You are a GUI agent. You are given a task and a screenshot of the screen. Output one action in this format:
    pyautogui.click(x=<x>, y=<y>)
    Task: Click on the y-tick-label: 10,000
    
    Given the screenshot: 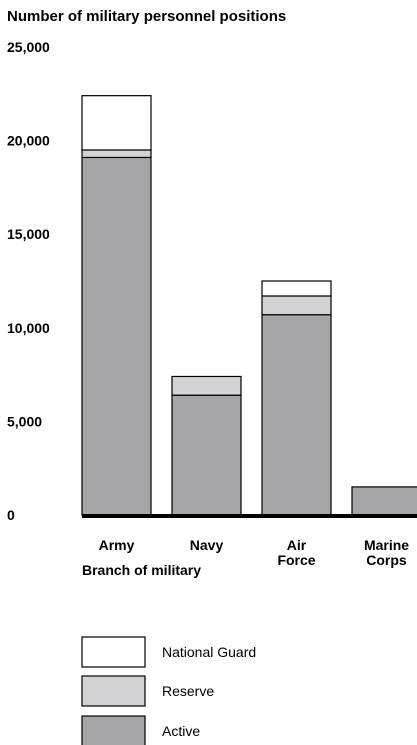 What is the action you would take?
    pyautogui.click(x=28, y=328)
    